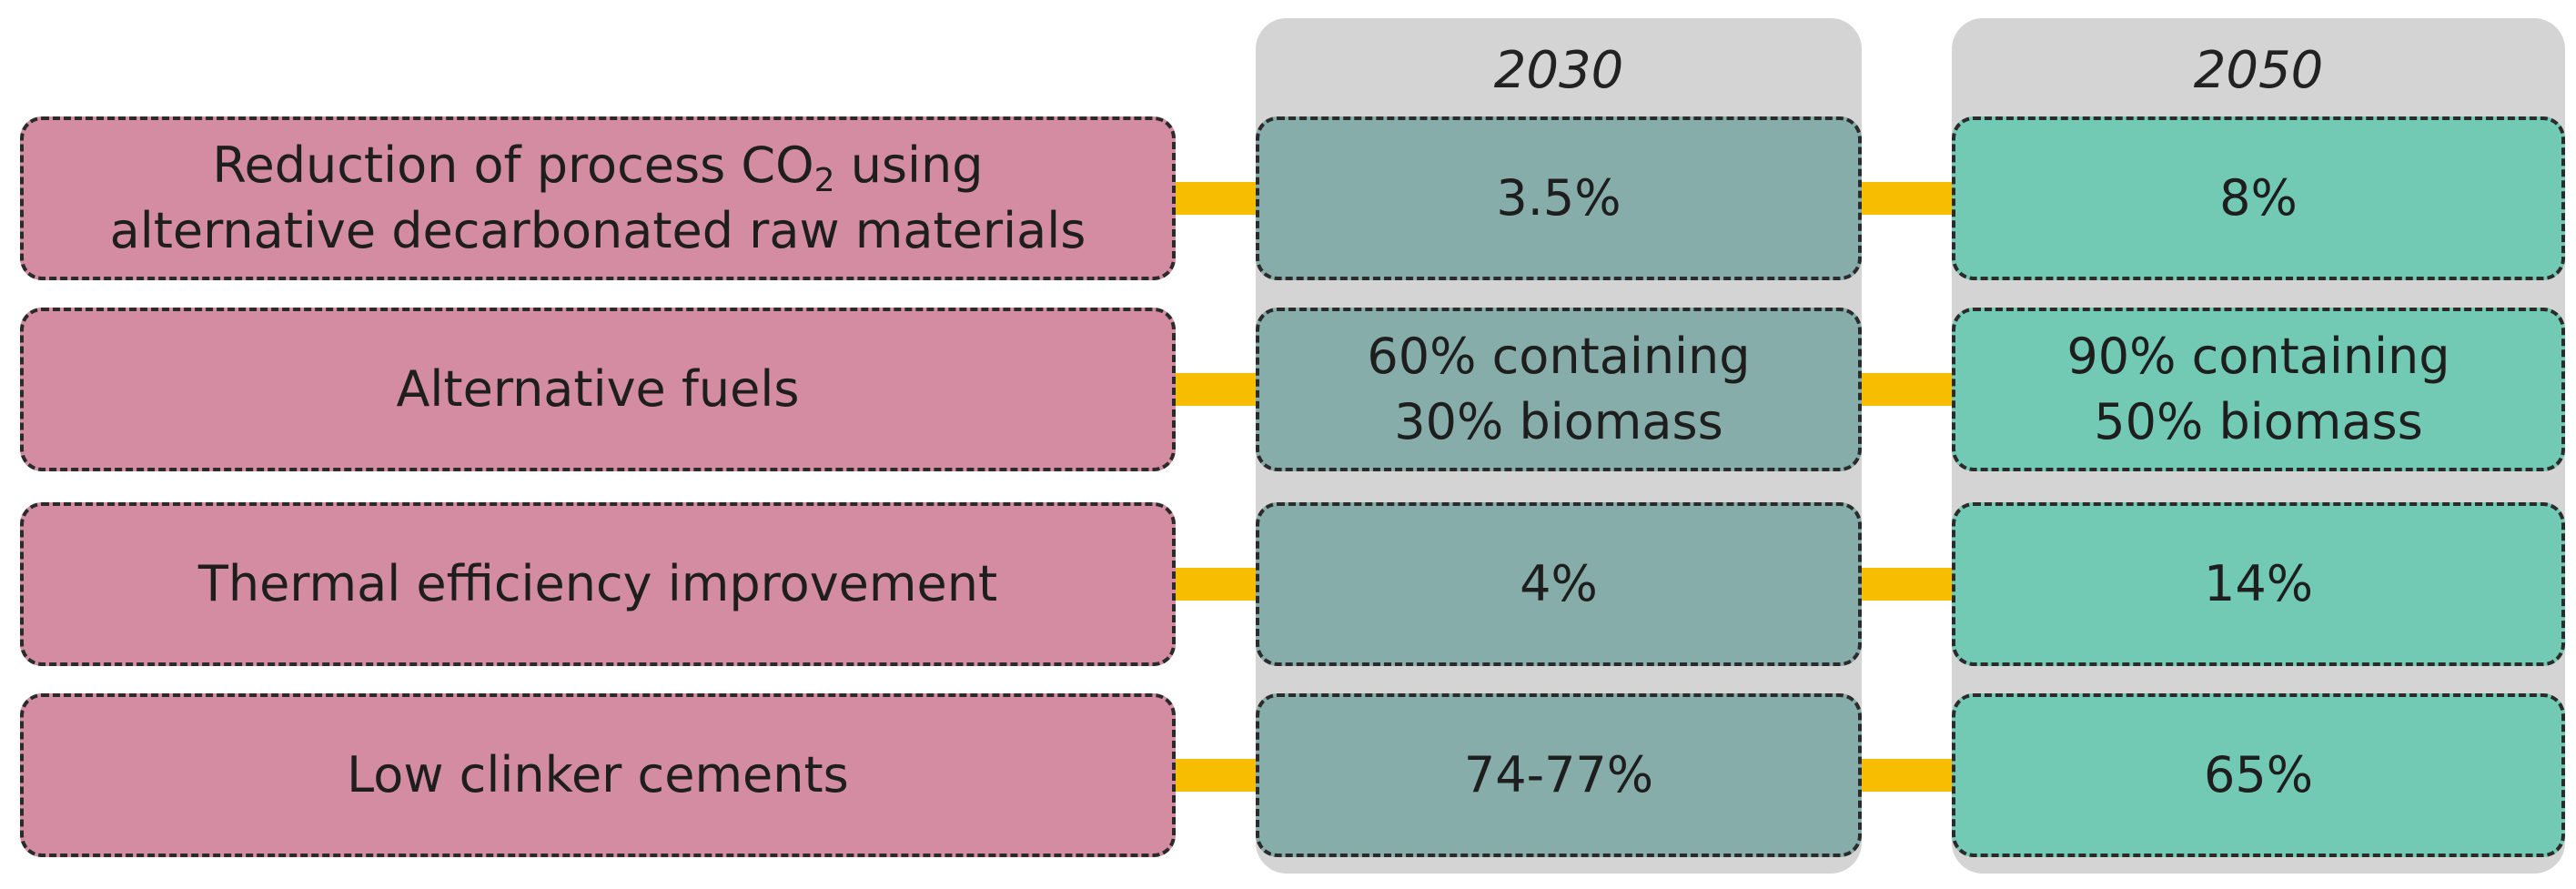  What do you see at coordinates (1907, 198) in the screenshot?
I see `connector-row1-2050` at bounding box center [1907, 198].